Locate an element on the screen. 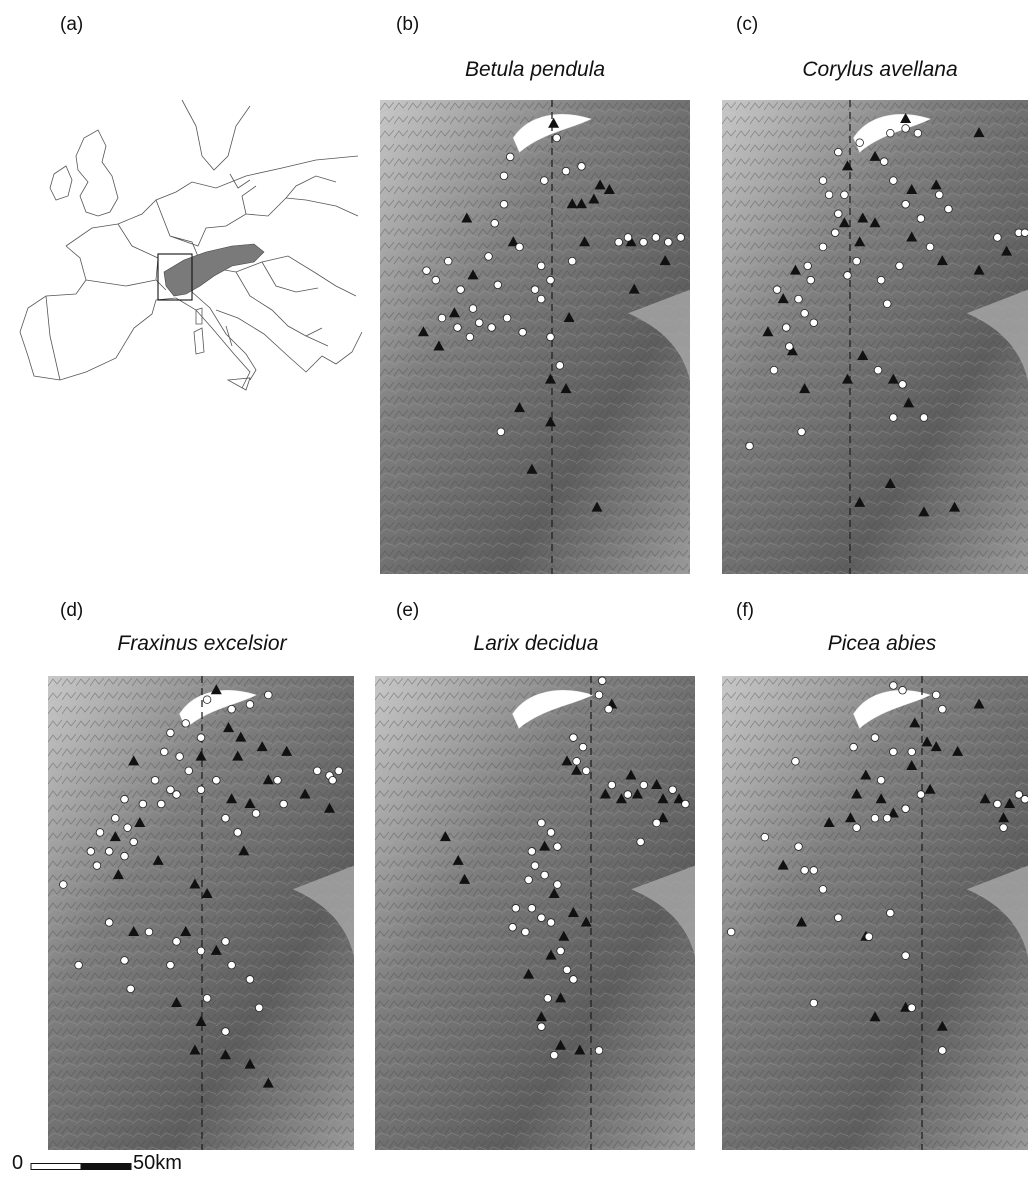 Image resolution: width=1028 pixels, height=1187 pixels. coastline-scandinavia is located at coordinates (216, 144).